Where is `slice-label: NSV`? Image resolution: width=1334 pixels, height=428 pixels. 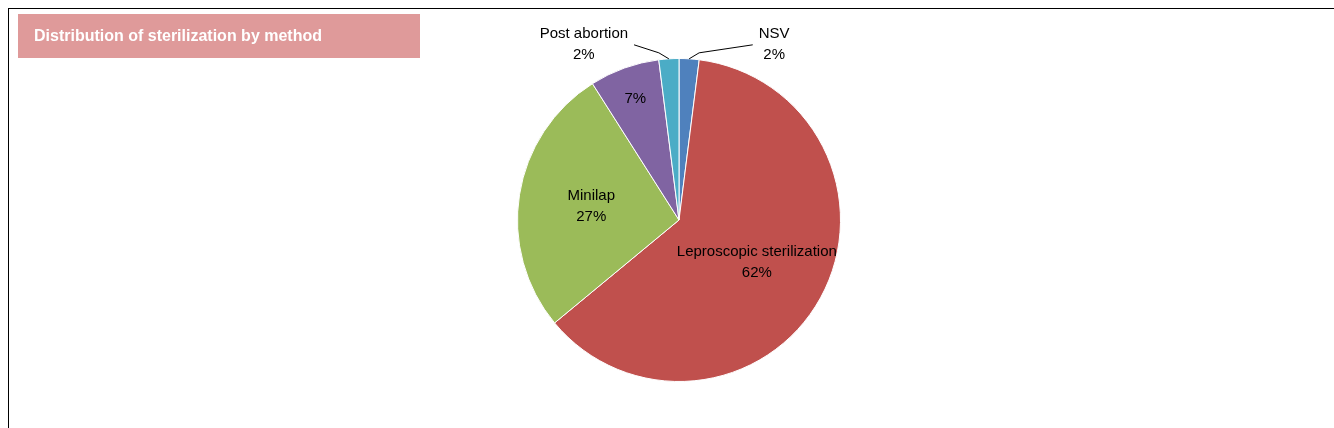
slice-label: NSV is located at coordinates (774, 33).